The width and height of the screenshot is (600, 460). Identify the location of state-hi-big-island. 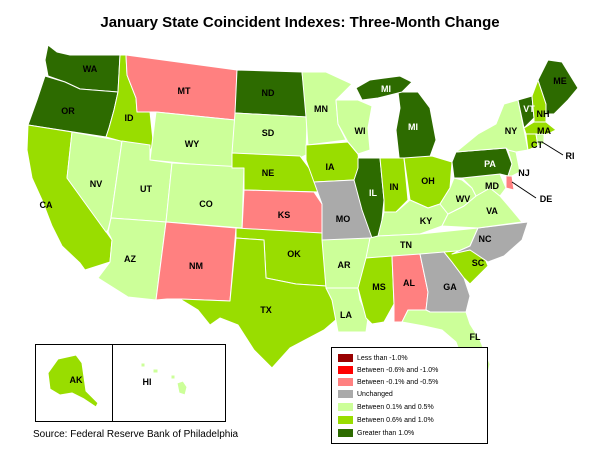
(182, 388).